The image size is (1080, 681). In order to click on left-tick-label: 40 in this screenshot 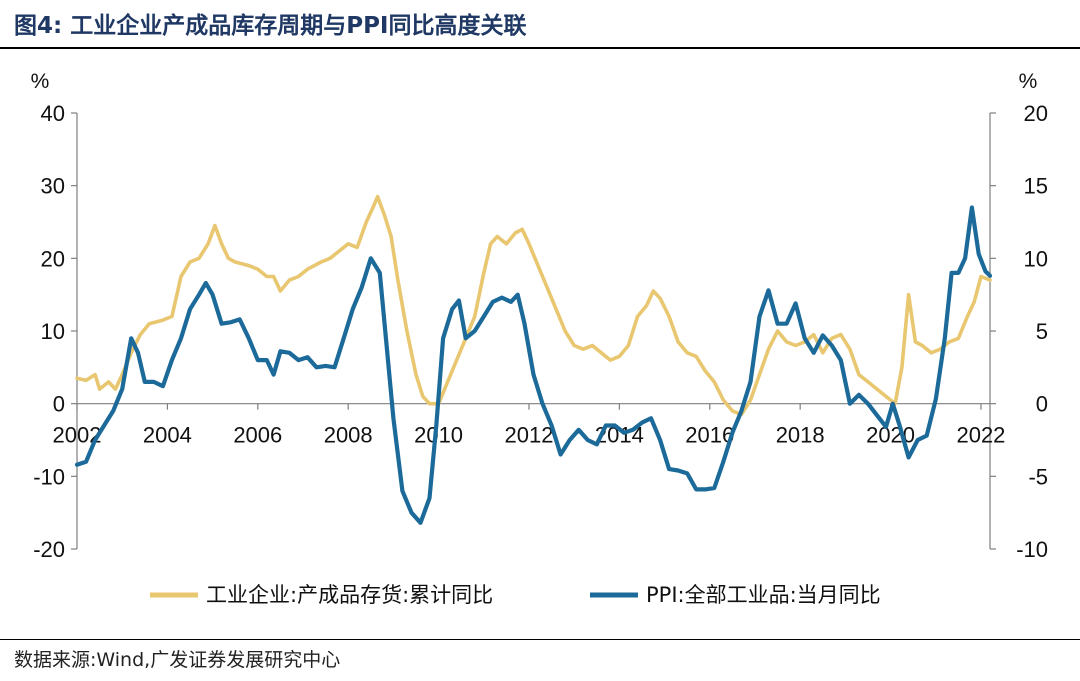, I will do `click(53, 113)`.